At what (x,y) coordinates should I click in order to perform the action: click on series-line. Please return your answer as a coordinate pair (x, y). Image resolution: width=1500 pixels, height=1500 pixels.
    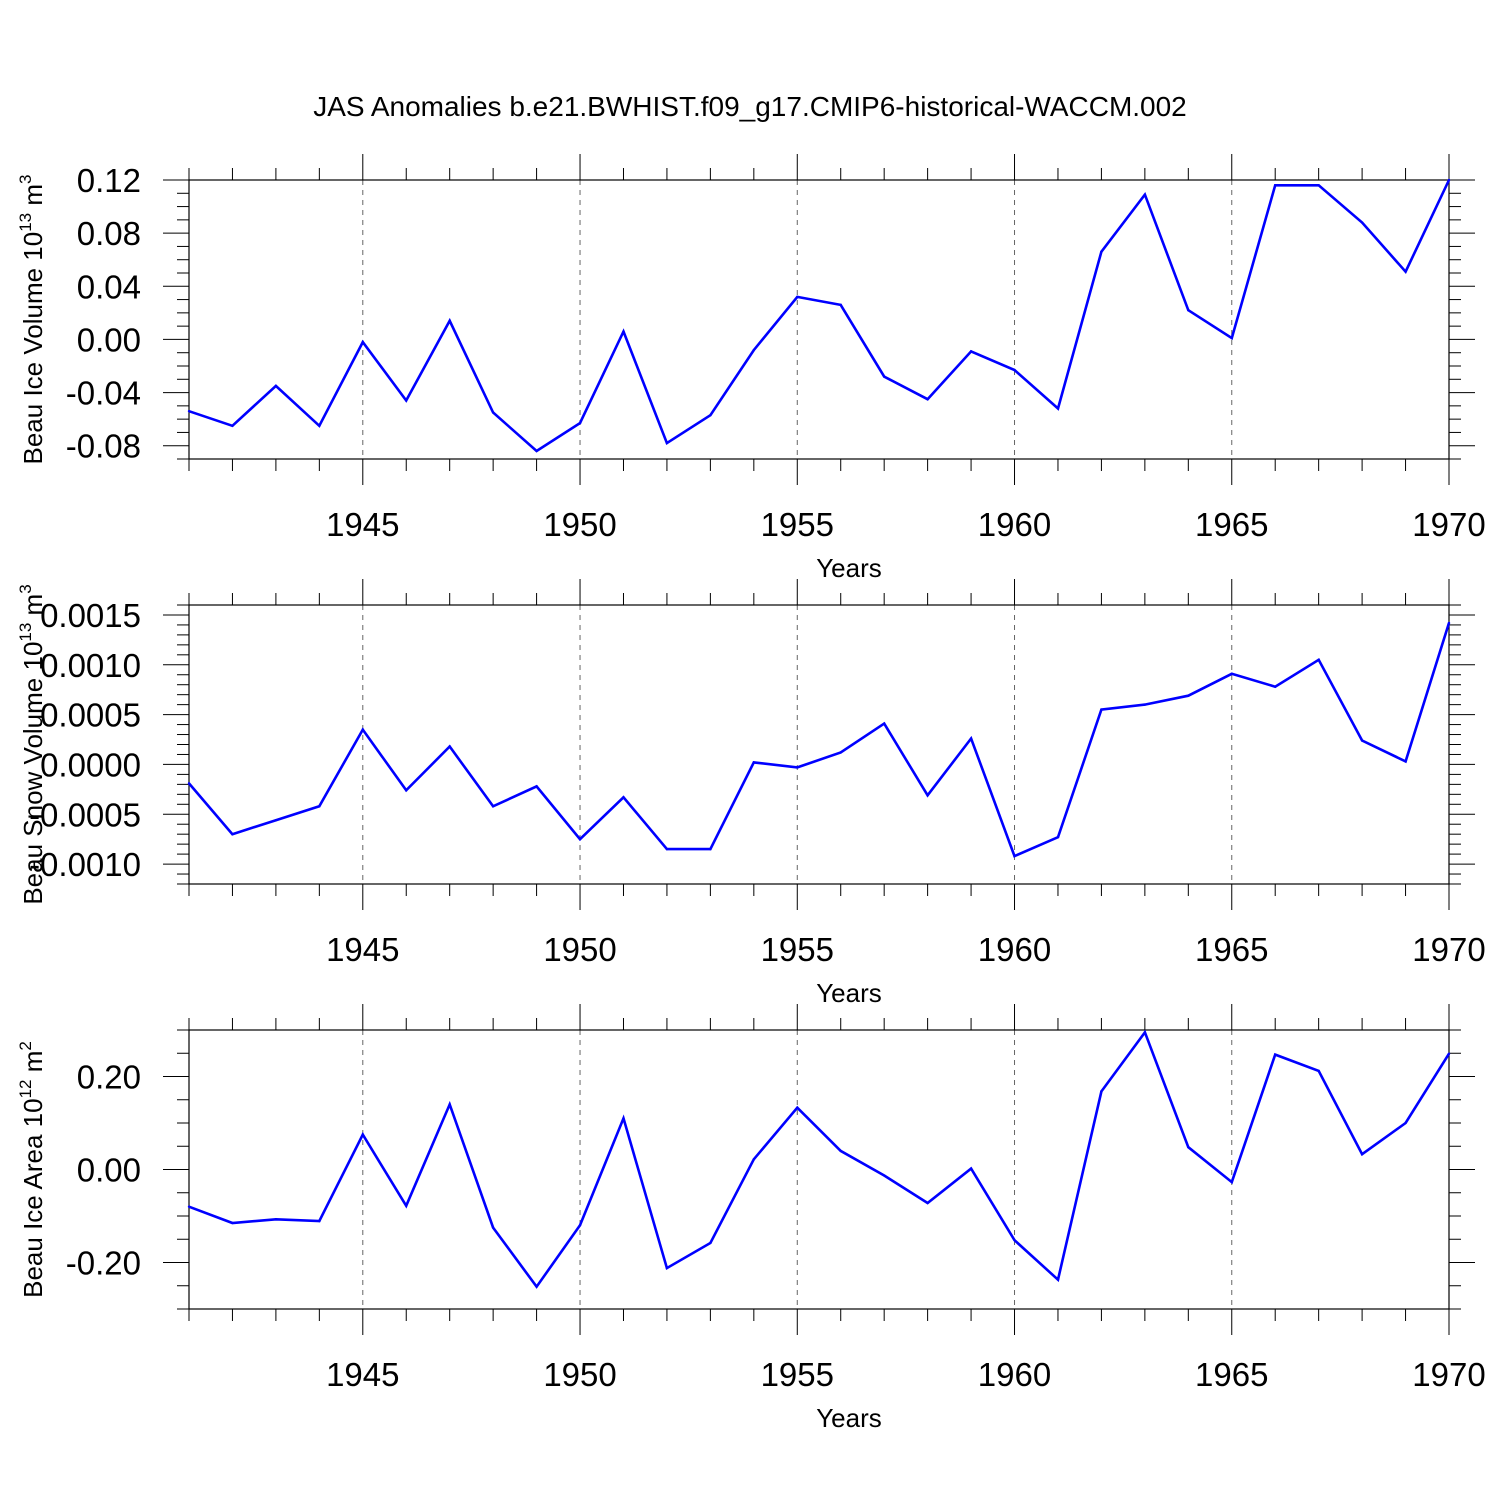
    Looking at the image, I should click on (819, 740).